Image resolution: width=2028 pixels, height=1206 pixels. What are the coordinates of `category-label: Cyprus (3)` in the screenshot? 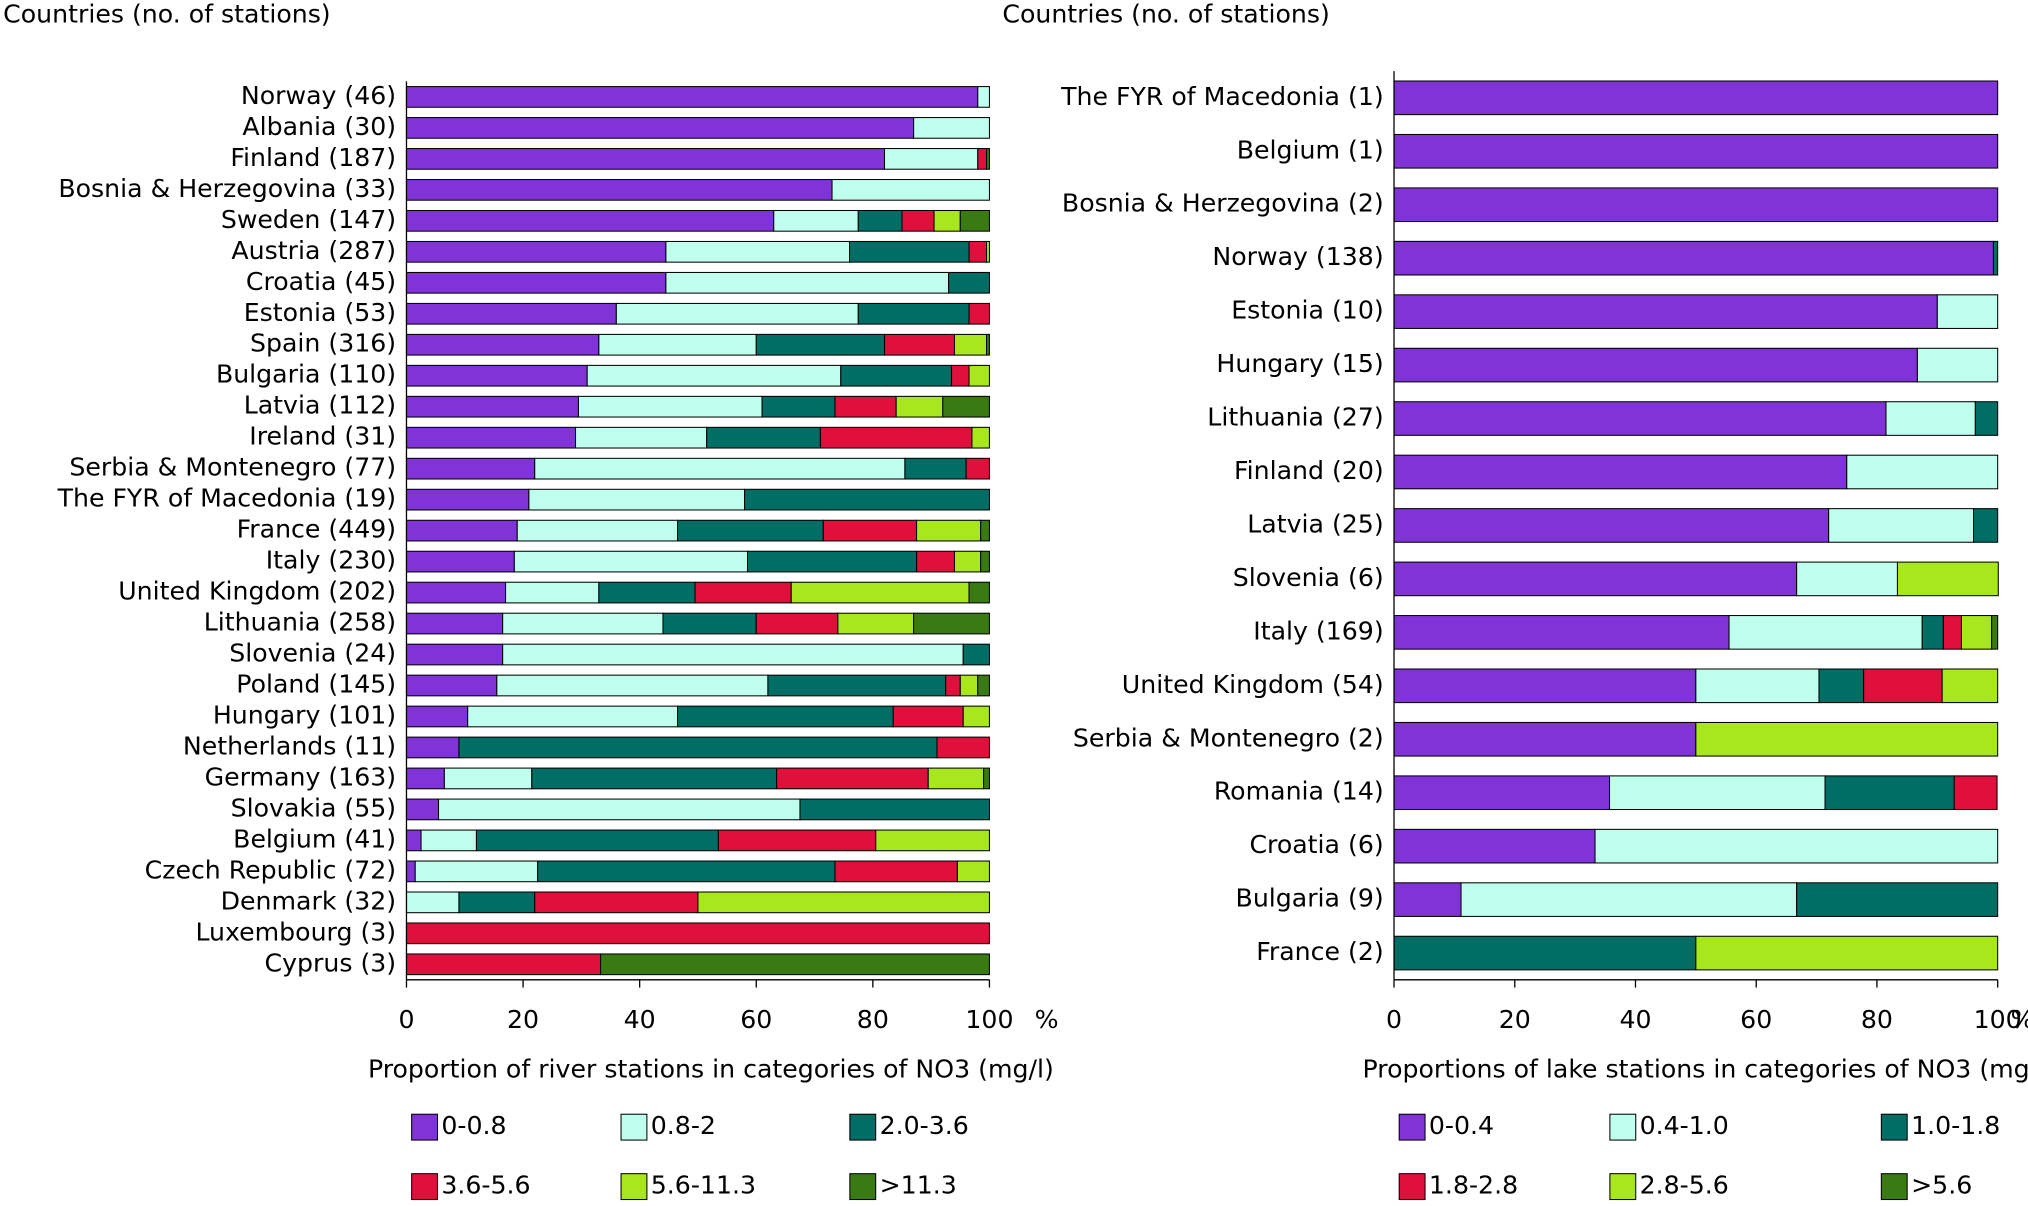 It's located at (331, 962).